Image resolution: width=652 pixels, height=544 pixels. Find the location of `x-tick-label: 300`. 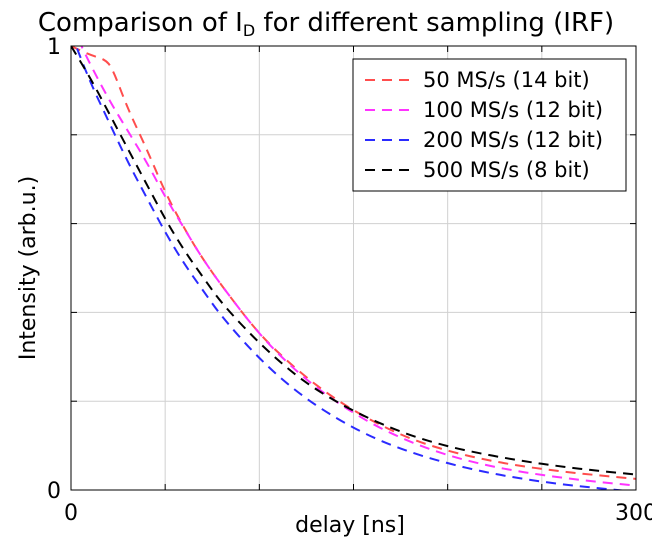

x-tick-label: 300 is located at coordinates (633, 513).